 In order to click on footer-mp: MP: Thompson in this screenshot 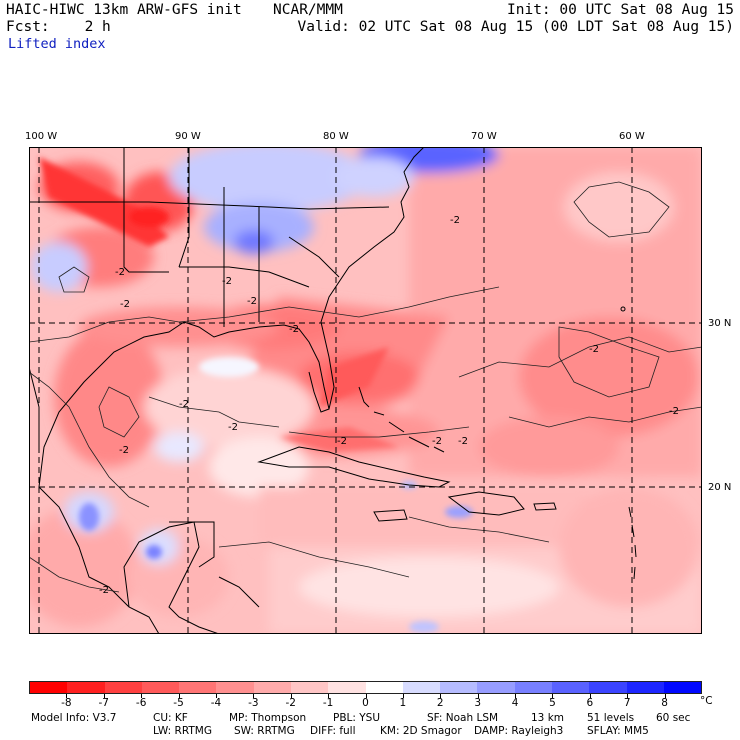, I will do `click(268, 718)`.